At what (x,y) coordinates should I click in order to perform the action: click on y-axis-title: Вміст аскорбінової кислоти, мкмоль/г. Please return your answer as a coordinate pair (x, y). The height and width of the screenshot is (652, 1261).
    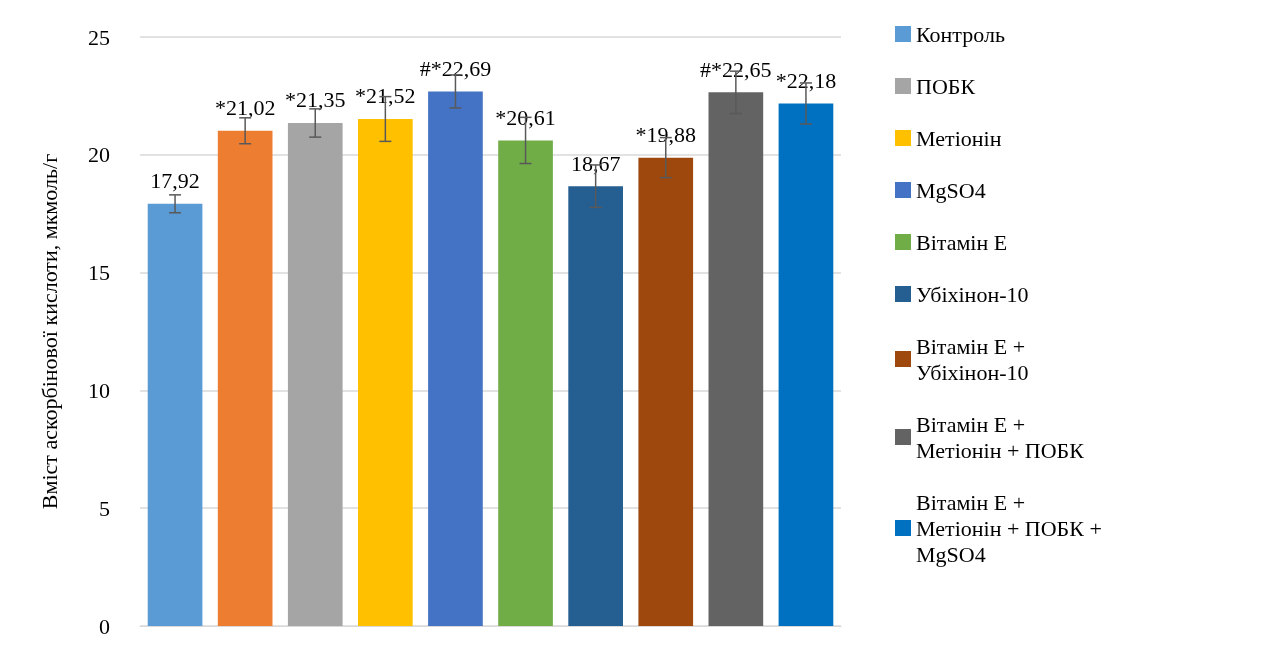
    Looking at the image, I should click on (49, 331).